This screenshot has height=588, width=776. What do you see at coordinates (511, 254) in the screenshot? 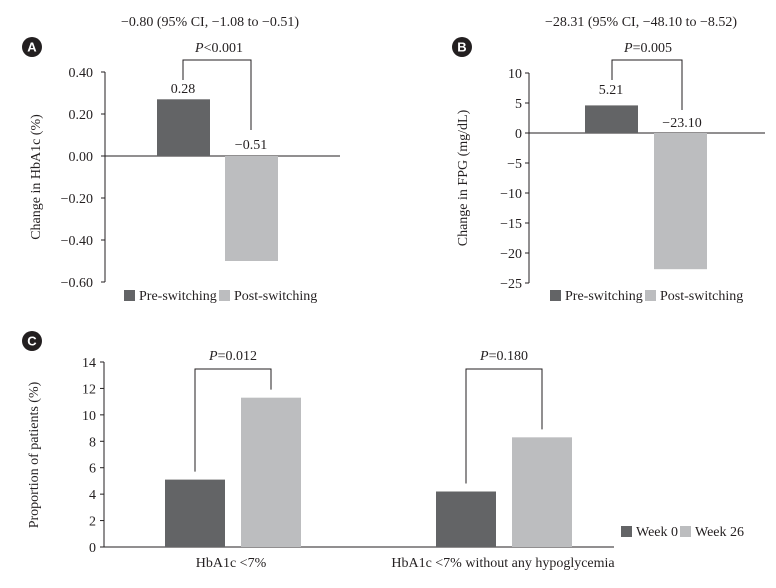
I see `y-tick-label-b: −20` at bounding box center [511, 254].